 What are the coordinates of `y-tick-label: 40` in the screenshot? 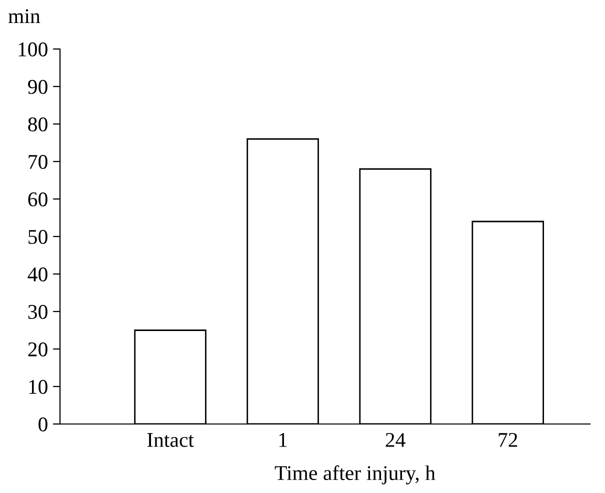 It's located at (38, 274).